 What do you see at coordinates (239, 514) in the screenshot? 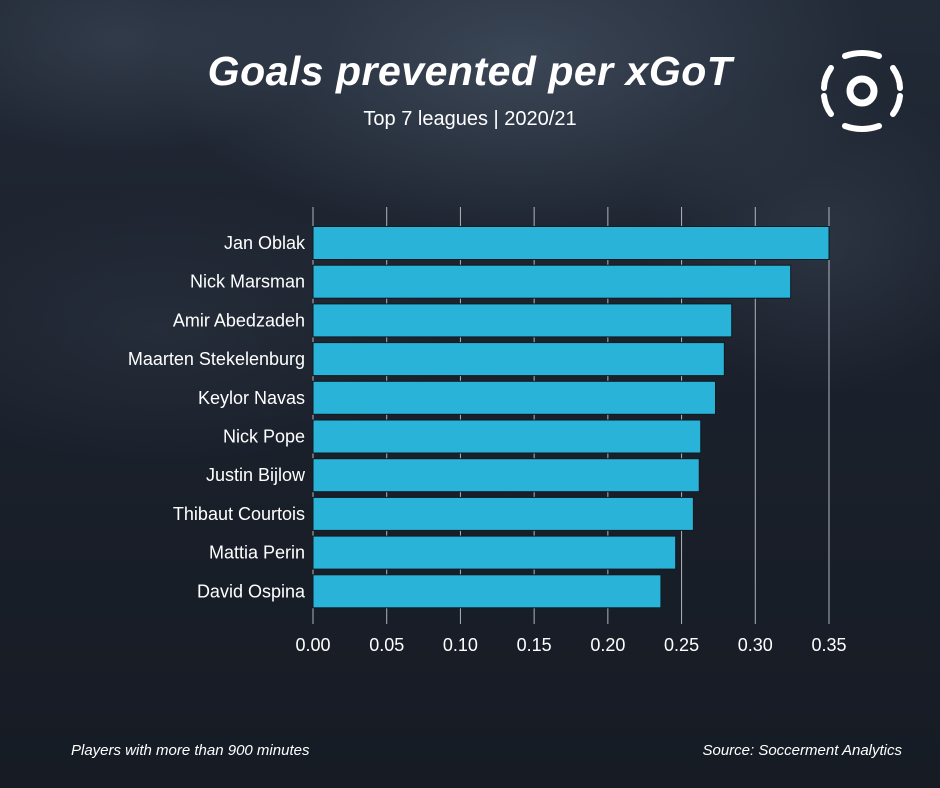
I see `category-label: Thibaut Courtois` at bounding box center [239, 514].